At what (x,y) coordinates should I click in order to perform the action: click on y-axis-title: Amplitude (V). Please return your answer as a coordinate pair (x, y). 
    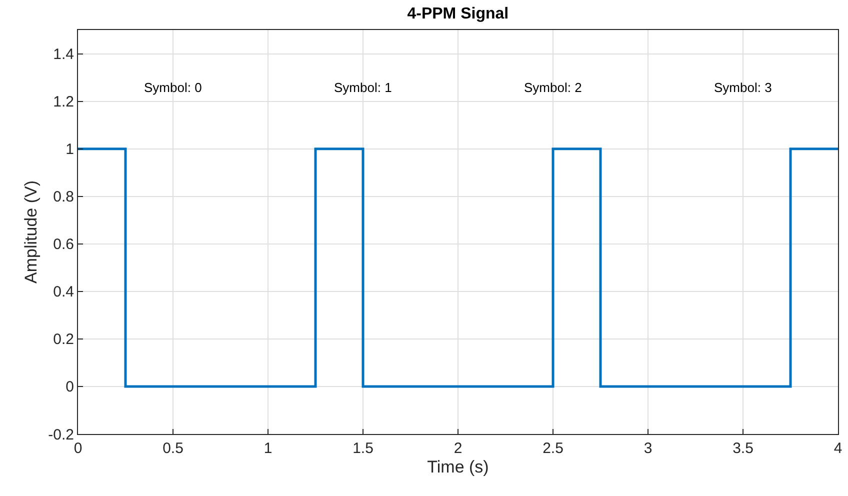
    Looking at the image, I should click on (31, 232).